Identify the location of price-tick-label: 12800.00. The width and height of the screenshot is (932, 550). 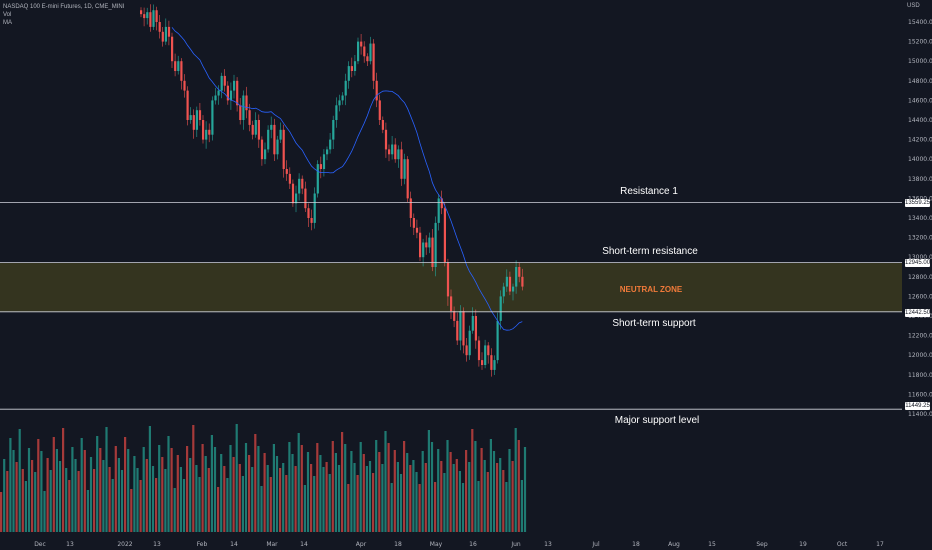
(920, 277).